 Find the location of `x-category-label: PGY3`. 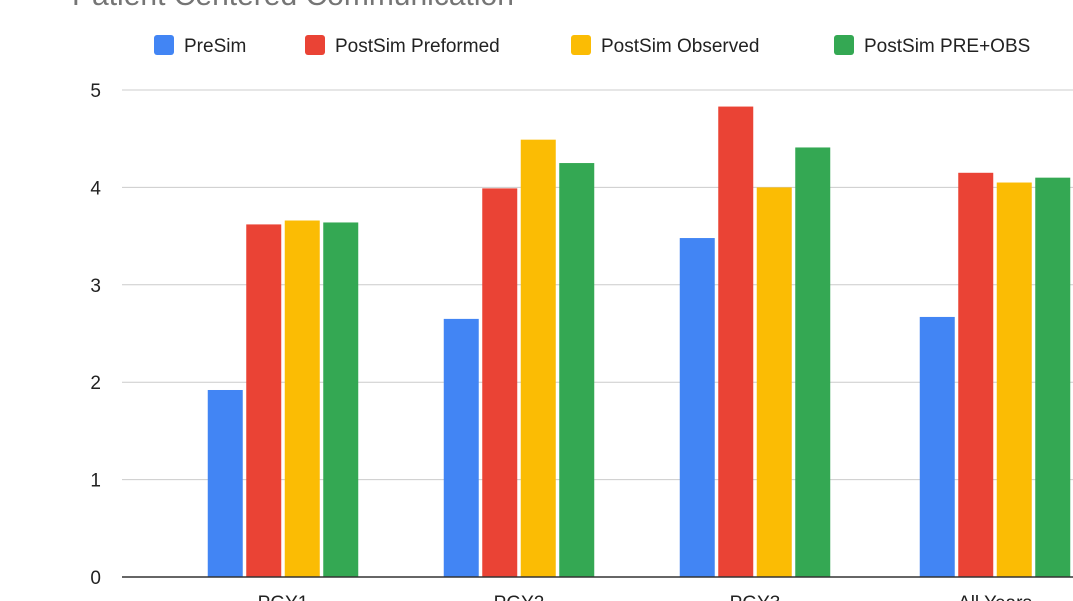

x-category-label: PGY3 is located at coordinates (755, 597).